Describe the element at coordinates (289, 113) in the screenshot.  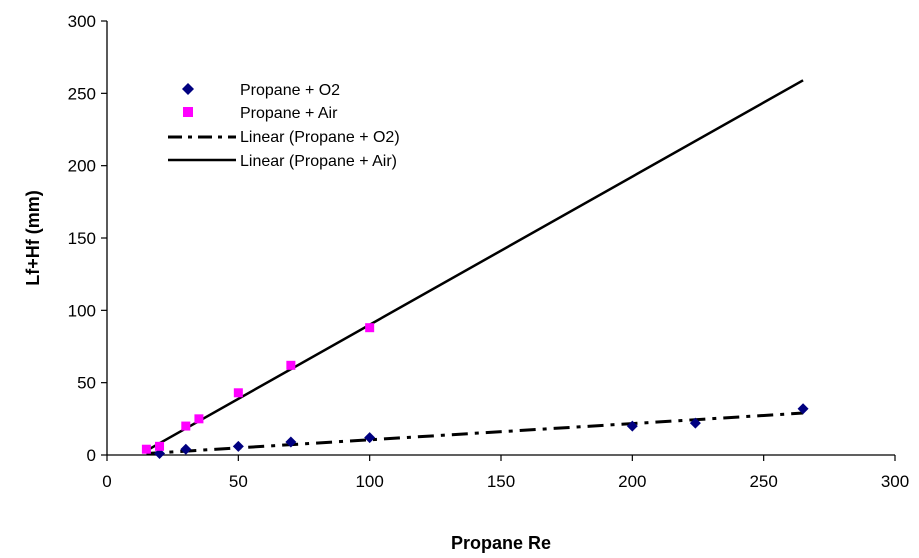
I see `legend-label-propane-air: Propane + Air` at that location.